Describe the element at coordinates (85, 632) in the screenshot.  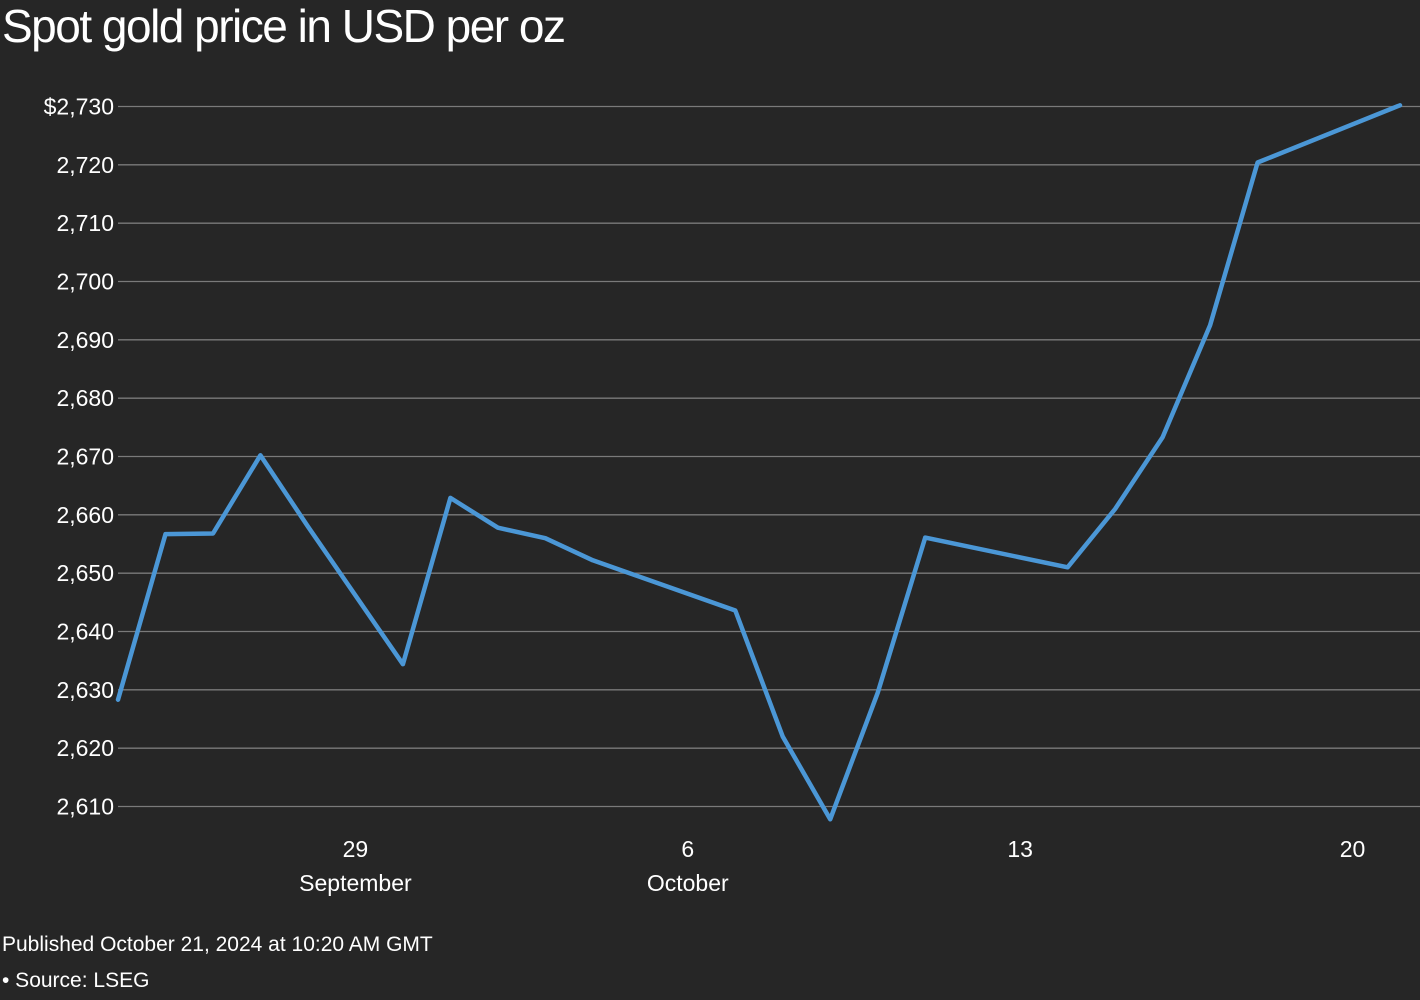
I see `y-tick-label: 2,640` at that location.